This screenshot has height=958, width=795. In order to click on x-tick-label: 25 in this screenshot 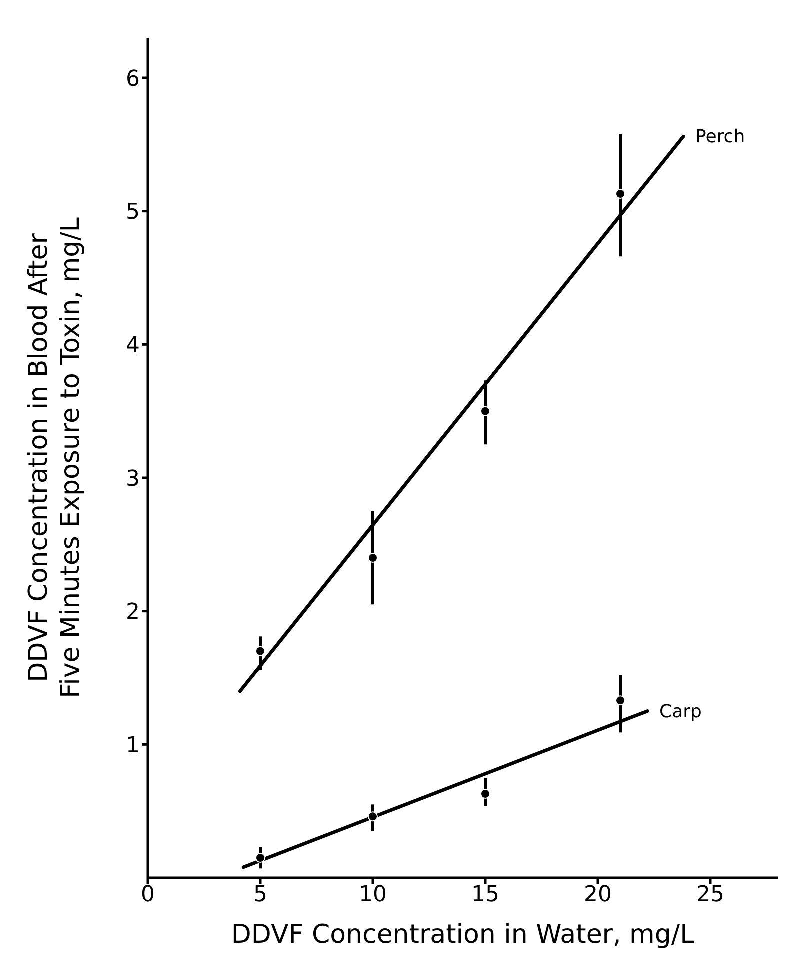, I will do `click(710, 895)`.